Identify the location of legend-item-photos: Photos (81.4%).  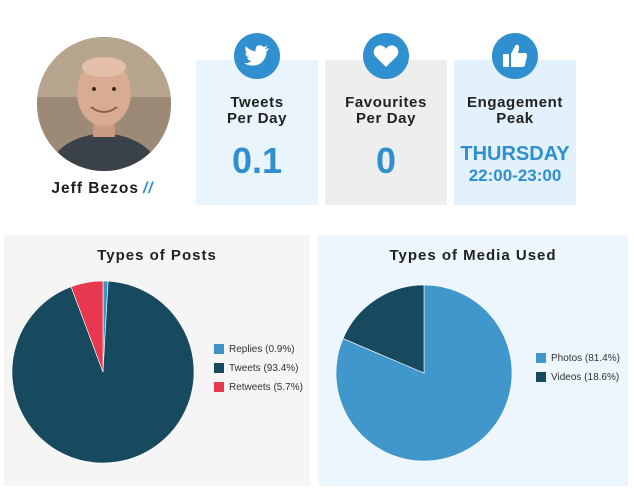
(578, 358).